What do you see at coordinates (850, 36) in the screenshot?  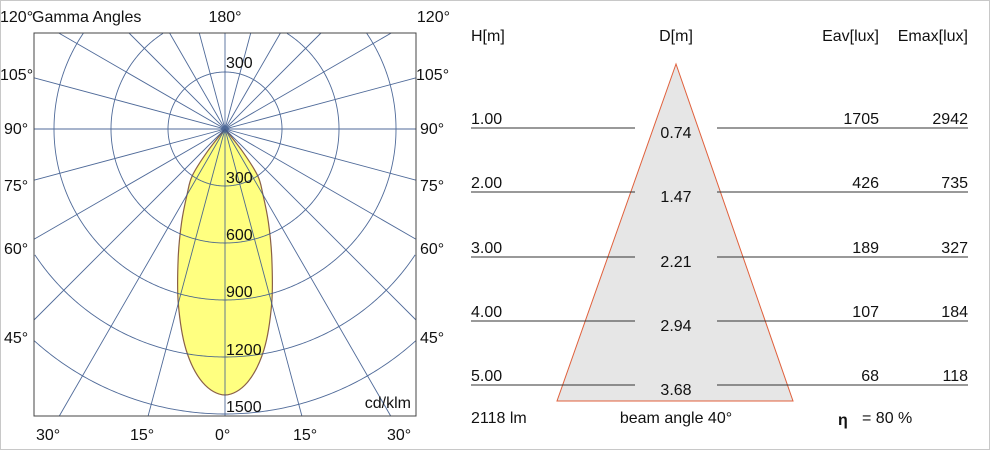 I see `header-eav: Eav[lux]` at bounding box center [850, 36].